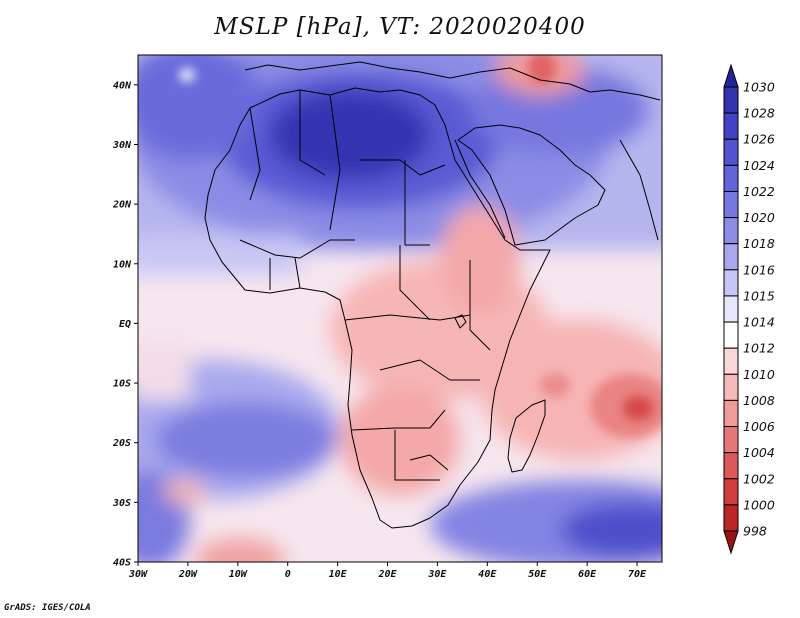 The image size is (800, 618). What do you see at coordinates (238, 574) in the screenshot?
I see `lon-tick-label: 10W` at bounding box center [238, 574].